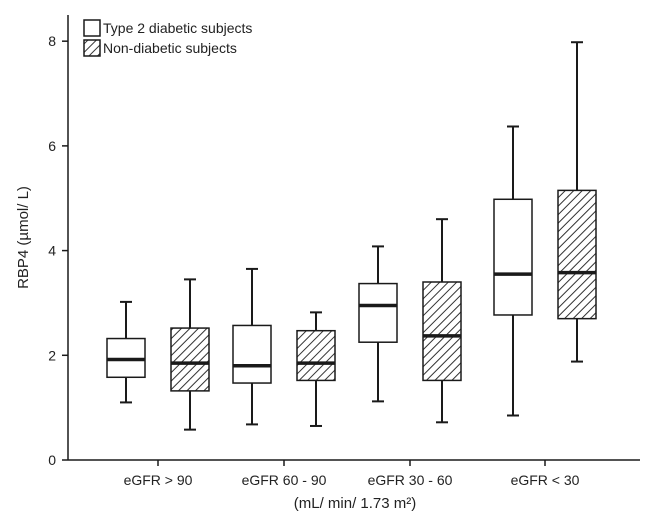  Describe the element at coordinates (410, 480) in the screenshot. I see `x-tick-label: eGFR 30 - 60` at that location.